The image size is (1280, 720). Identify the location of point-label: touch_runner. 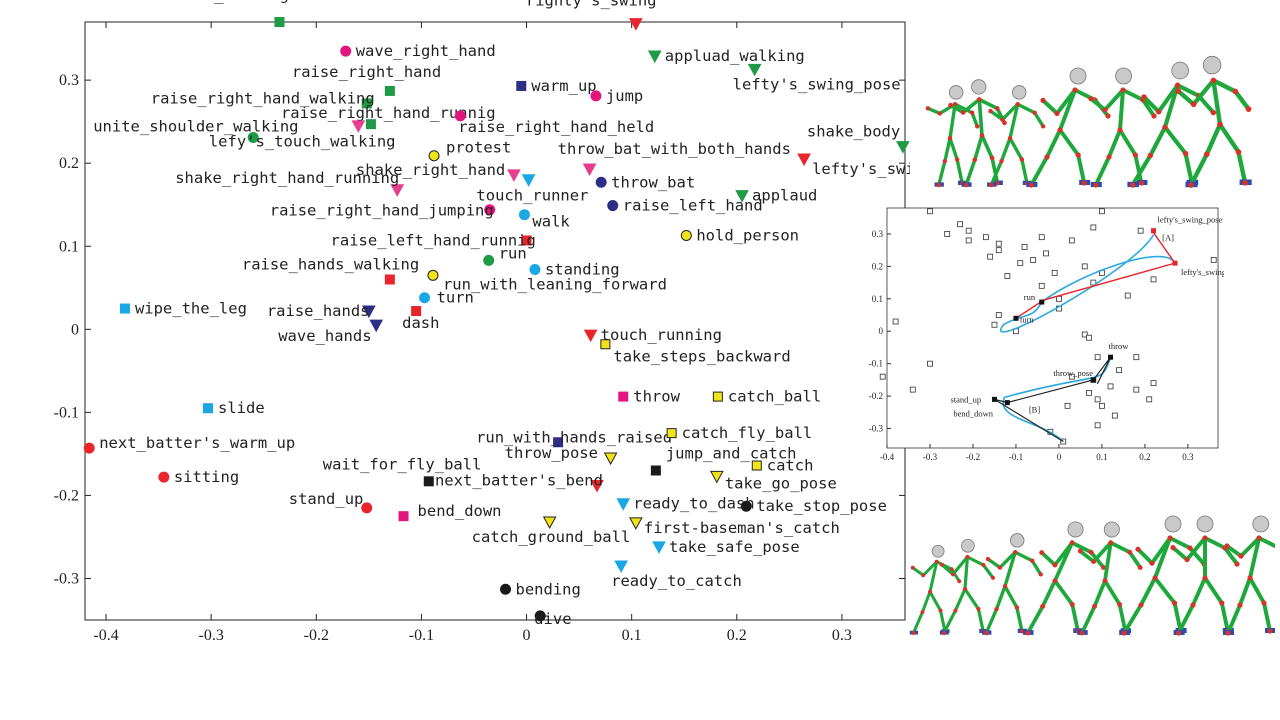
(532, 196).